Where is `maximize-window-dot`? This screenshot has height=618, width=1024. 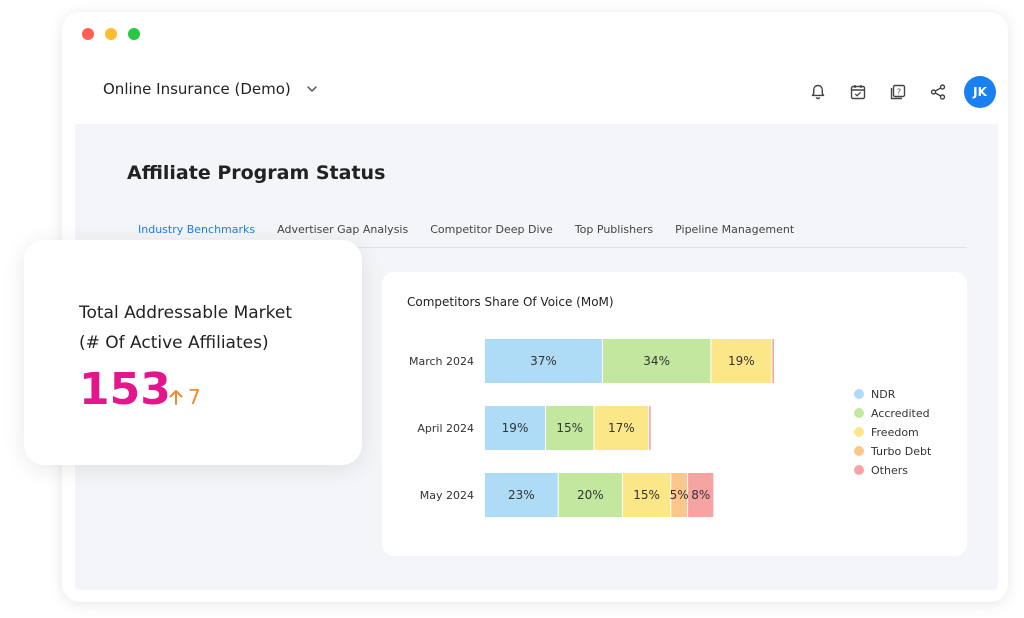 maximize-window-dot is located at coordinates (134, 34).